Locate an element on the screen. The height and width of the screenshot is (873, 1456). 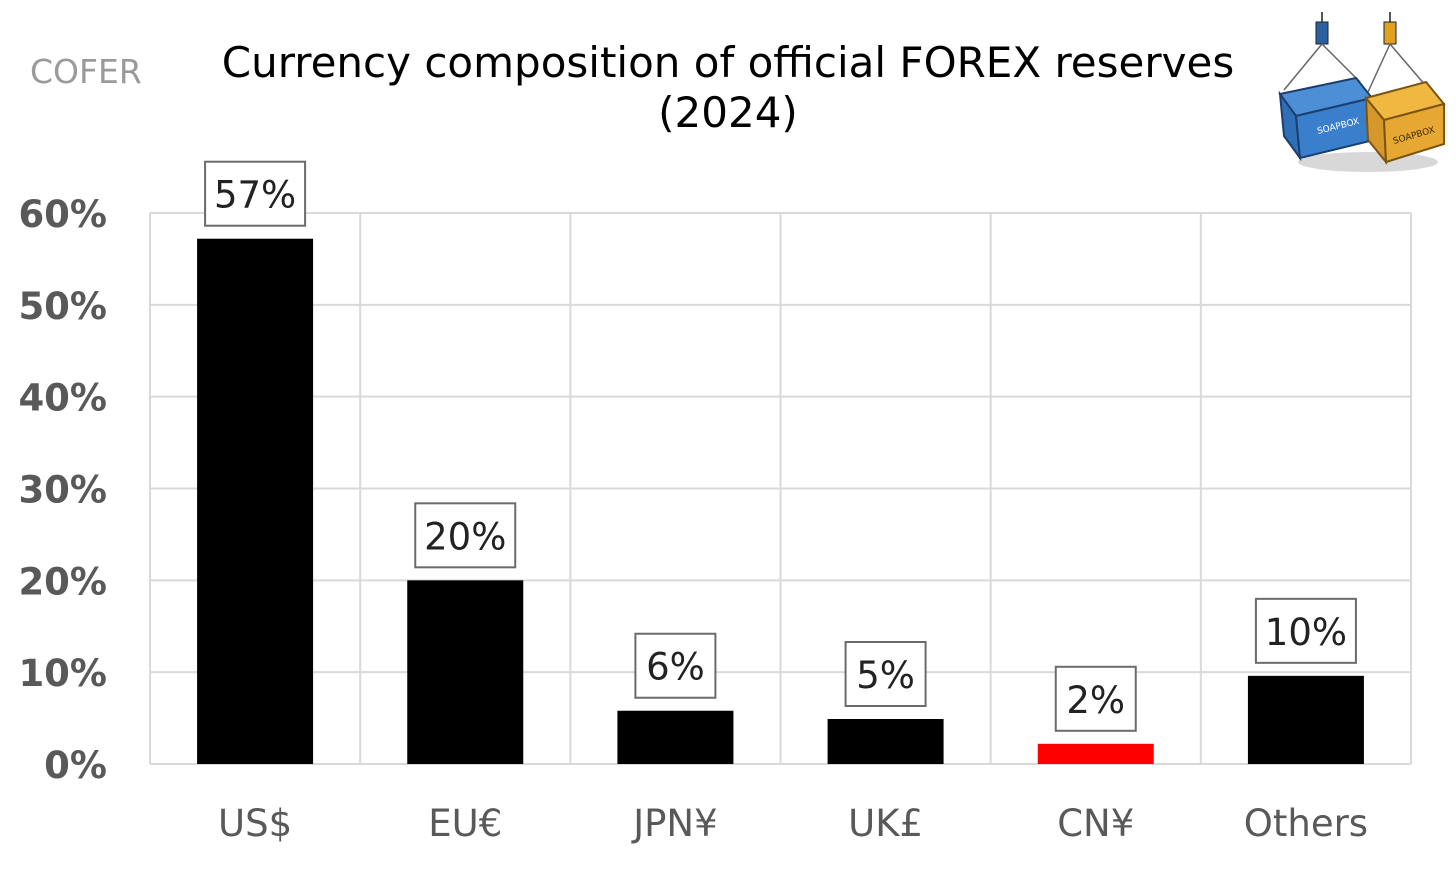
data-label: 20% is located at coordinates (465, 536).